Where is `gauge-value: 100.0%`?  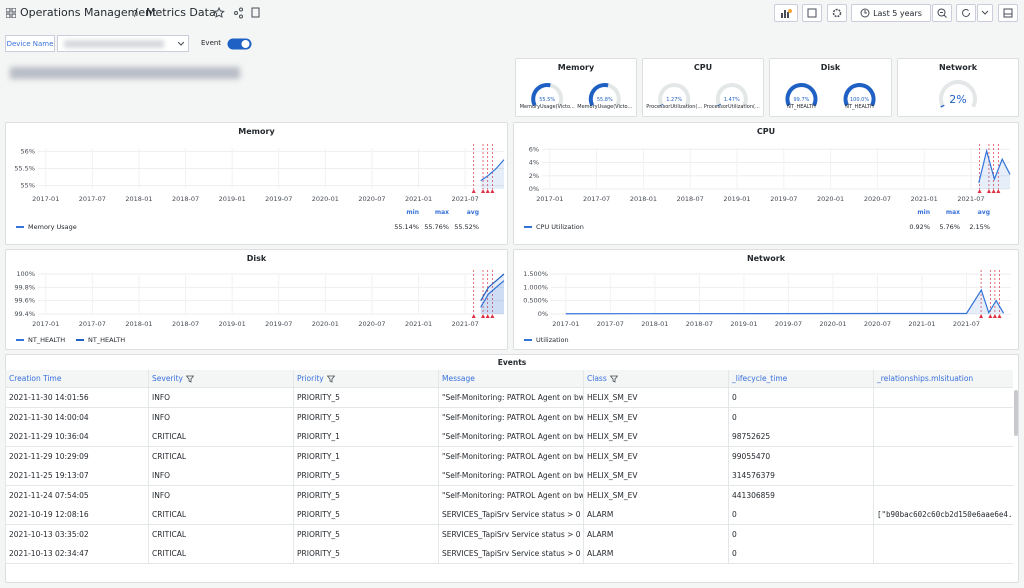
gauge-value: 100.0% is located at coordinates (859, 100).